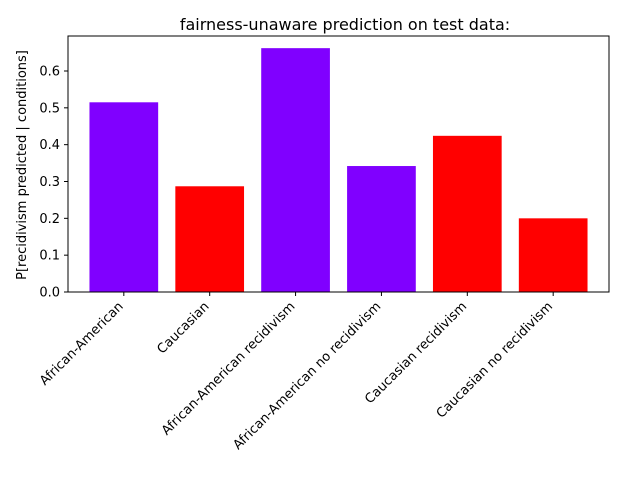 The image size is (640, 480). Describe the element at coordinates (307, 376) in the screenshot. I see `x-tick-label: African-American no recidivism` at that location.